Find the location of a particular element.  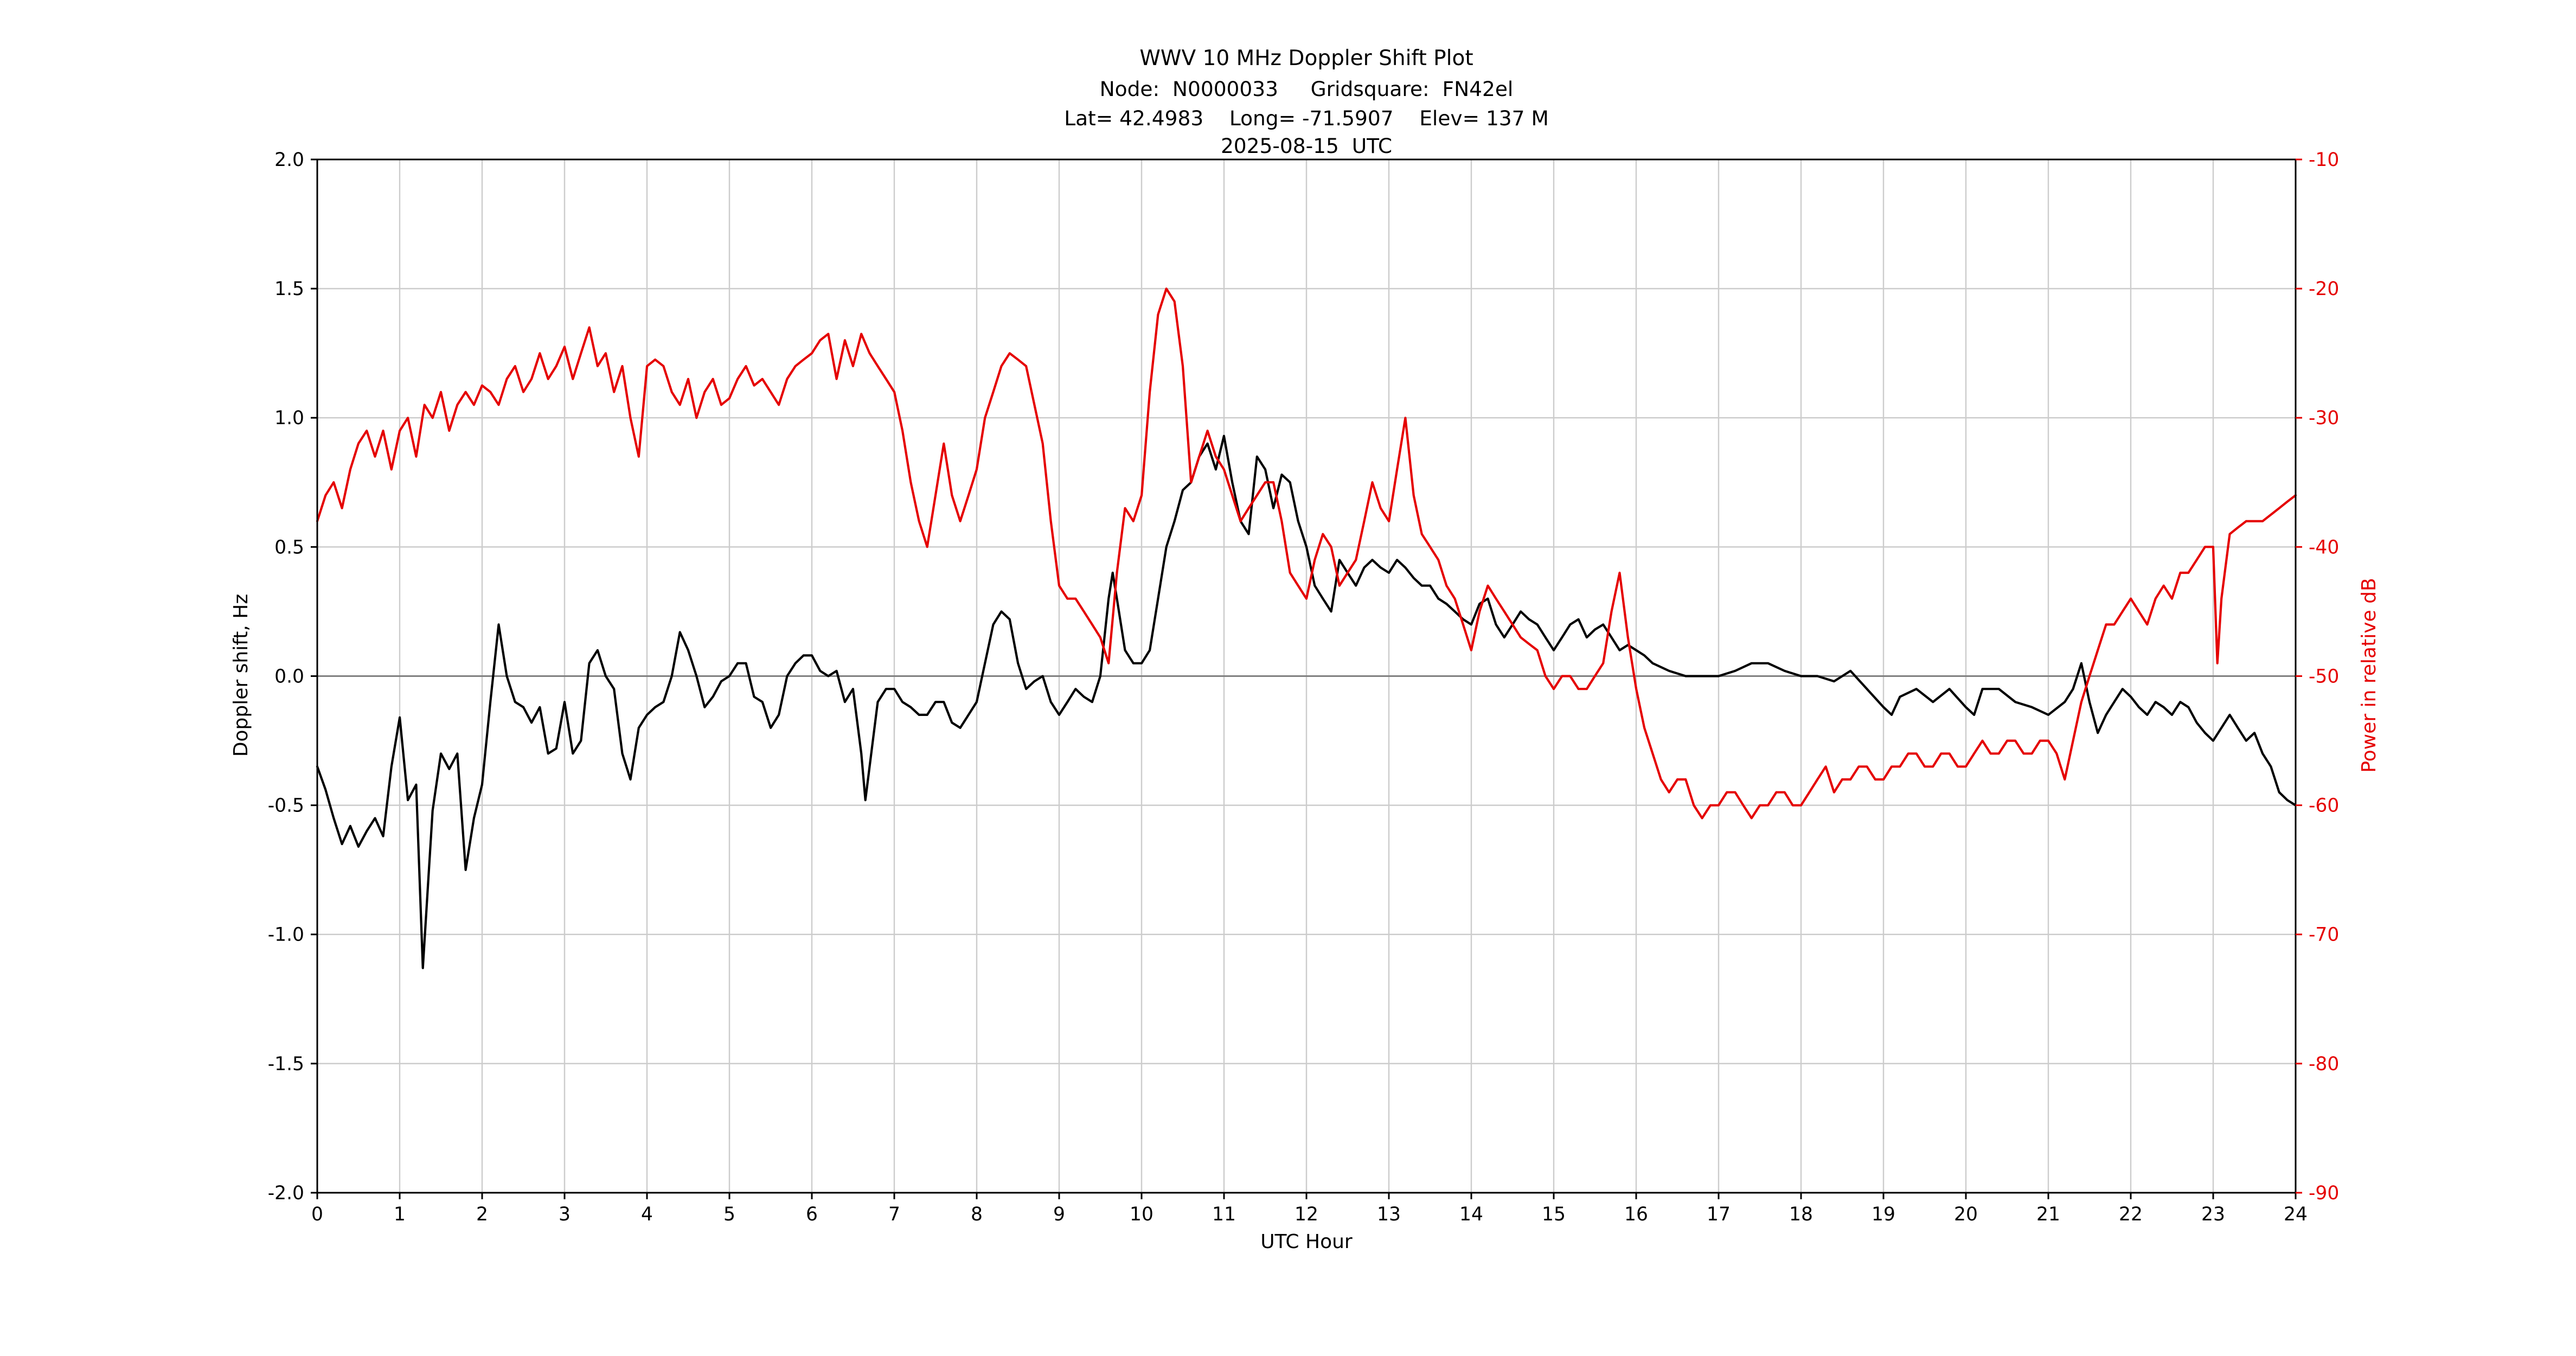

y-left-tick-label: -1.0 is located at coordinates (286, 935).